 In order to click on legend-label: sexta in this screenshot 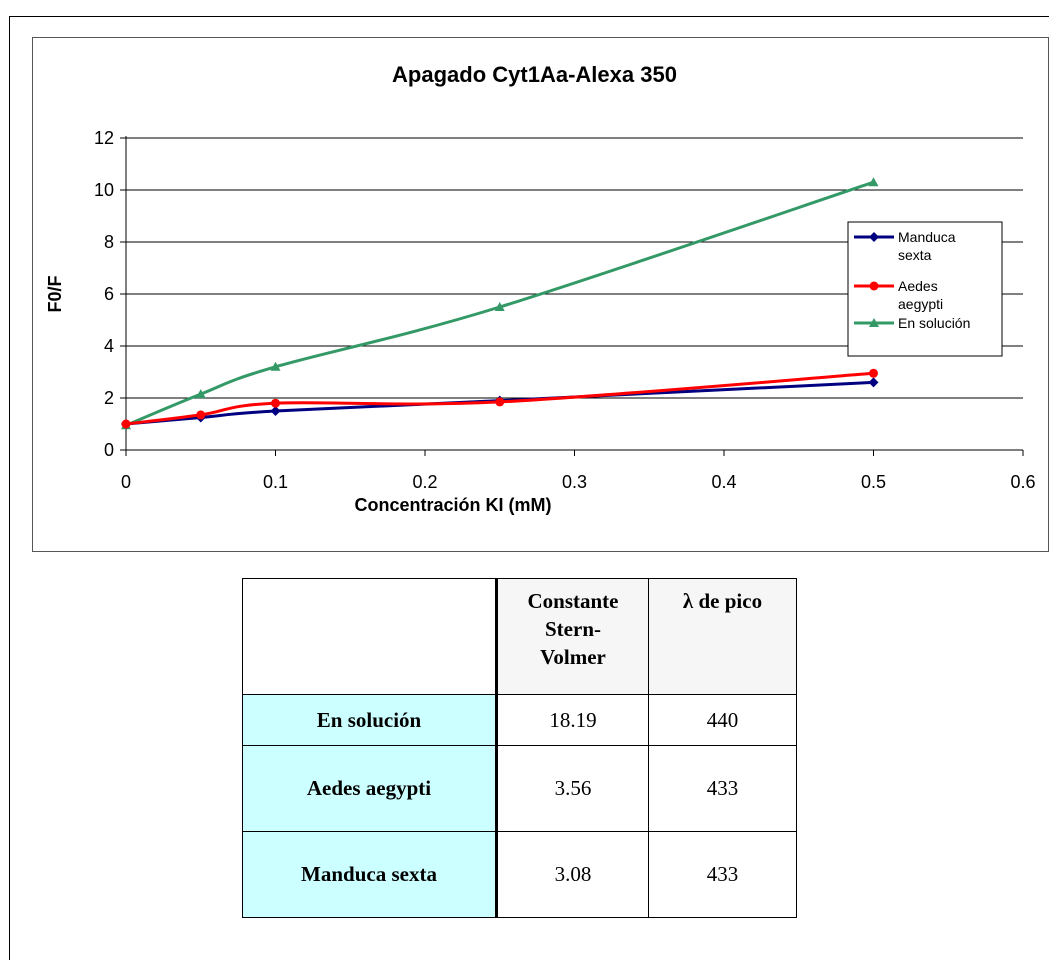, I will do `click(915, 255)`.